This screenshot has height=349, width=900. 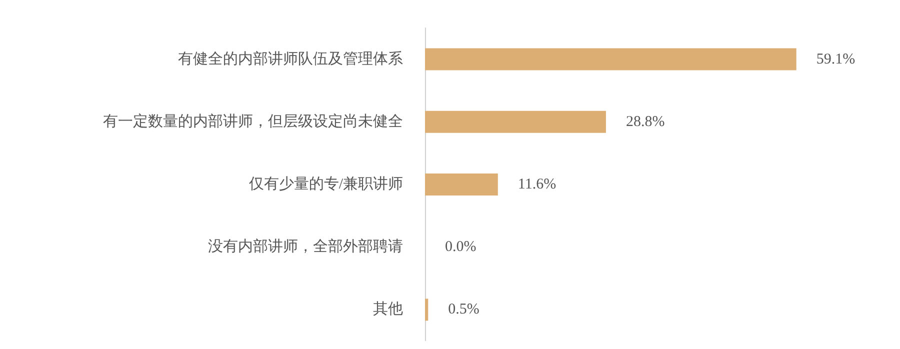 I want to click on y-tick-label: 没有内部讲师，全部外部聘请, so click(x=305, y=247).